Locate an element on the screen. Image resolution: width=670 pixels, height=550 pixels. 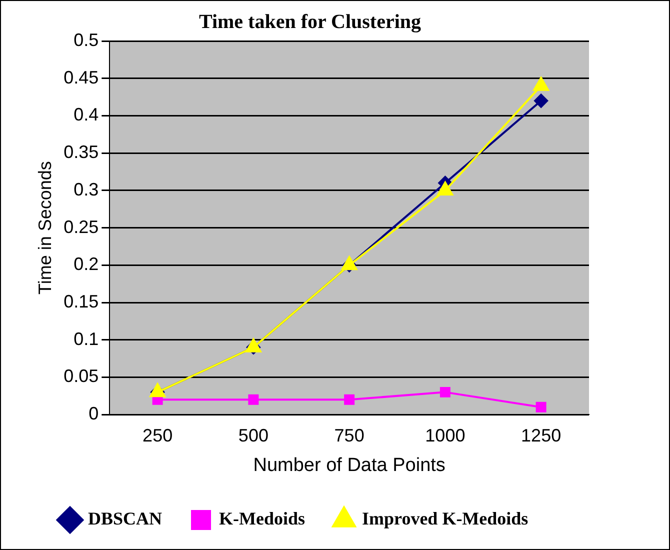
x-tick-label: 1250 is located at coordinates (541, 435).